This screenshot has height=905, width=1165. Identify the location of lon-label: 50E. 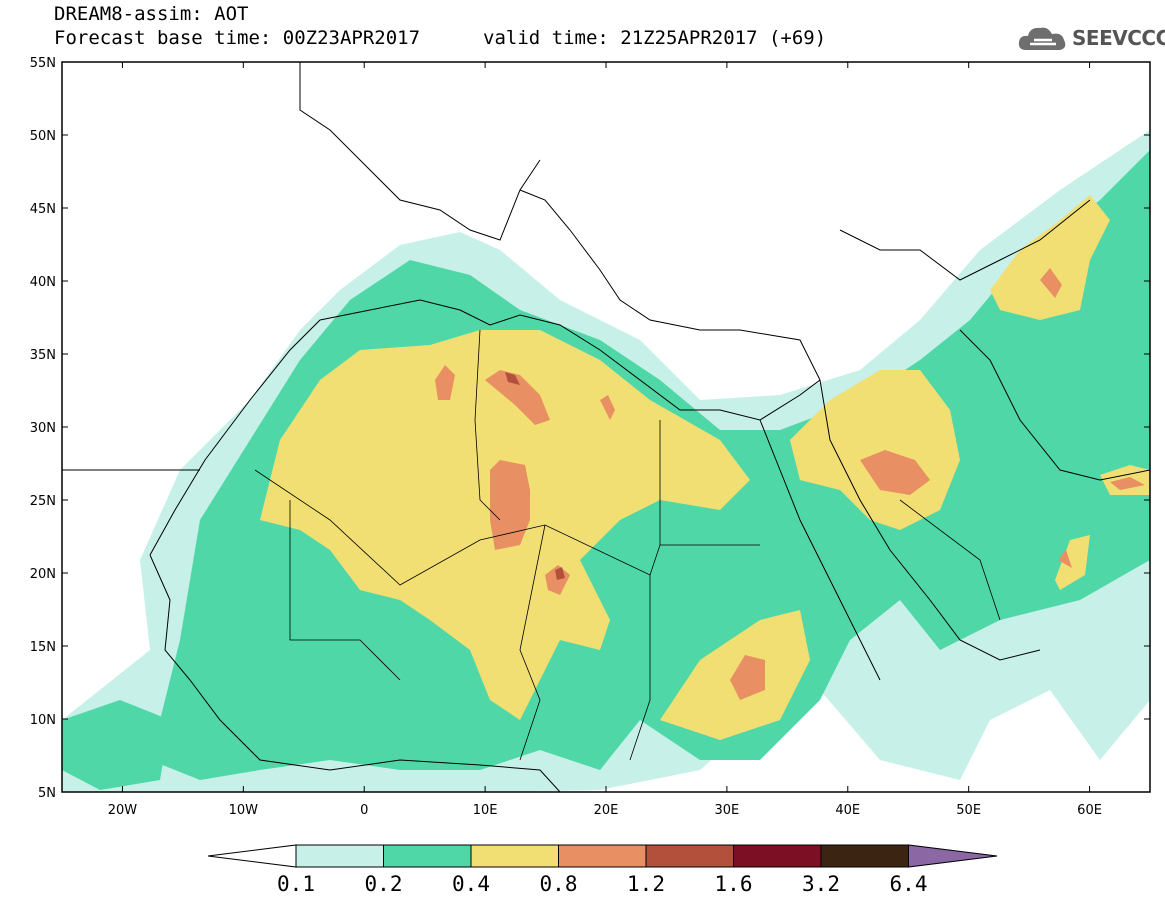
(968, 810).